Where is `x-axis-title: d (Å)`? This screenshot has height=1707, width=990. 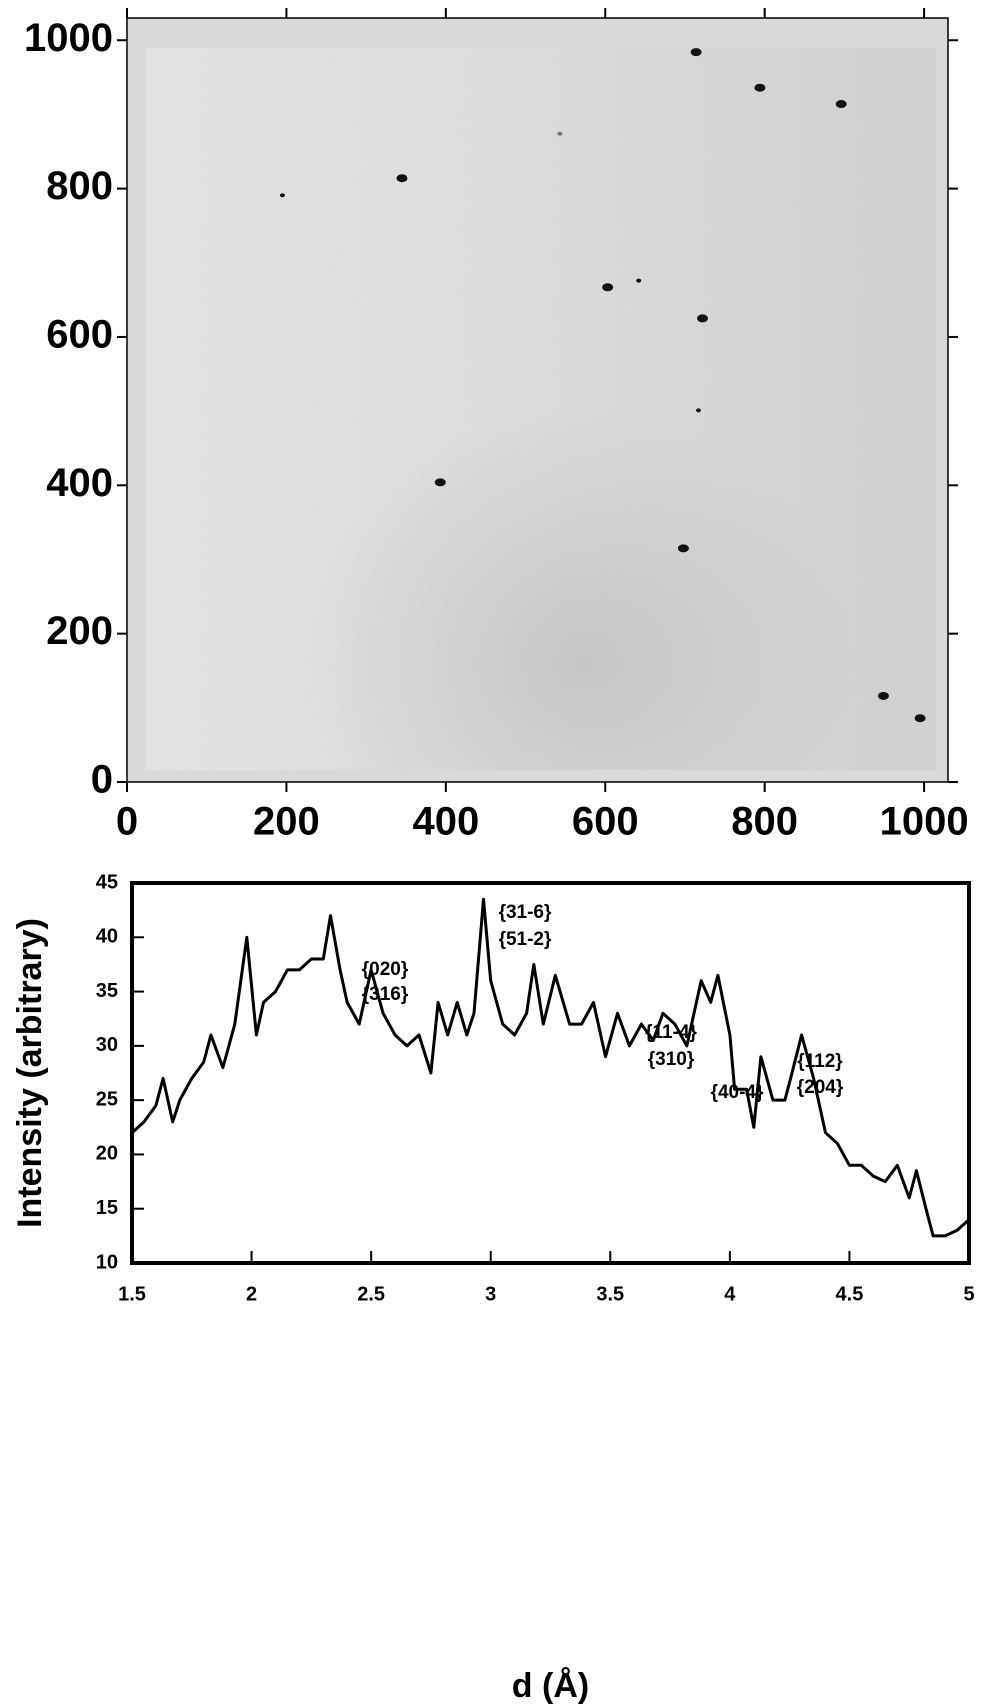 x-axis-title: d (Å) is located at coordinates (550, 1686).